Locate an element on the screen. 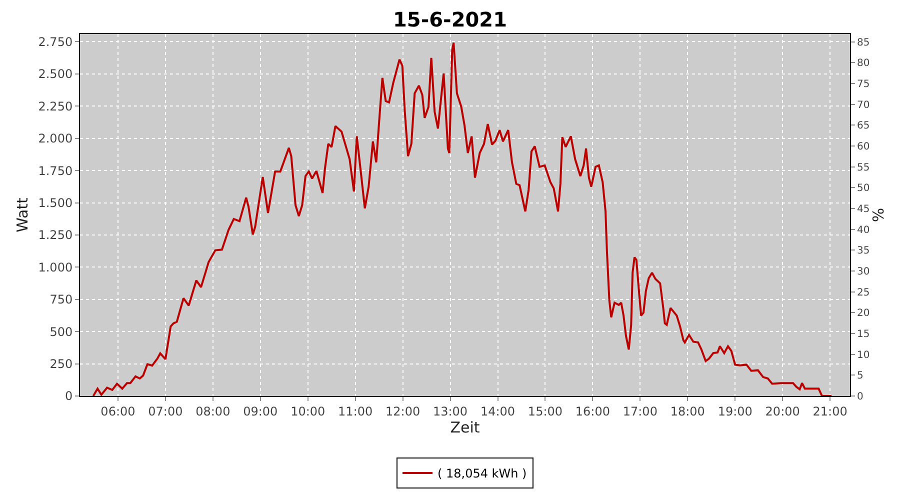 Image resolution: width=900 pixels, height=500 pixels. y-tick-label: 750 is located at coordinates (61, 299).